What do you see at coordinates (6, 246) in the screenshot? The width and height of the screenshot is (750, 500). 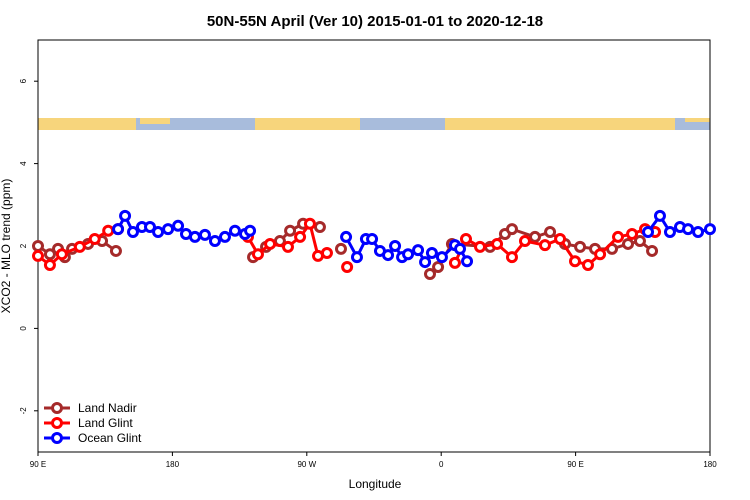 I see `y-axis-label: XCO2 - MLO trend (ppm)` at bounding box center [6, 246].